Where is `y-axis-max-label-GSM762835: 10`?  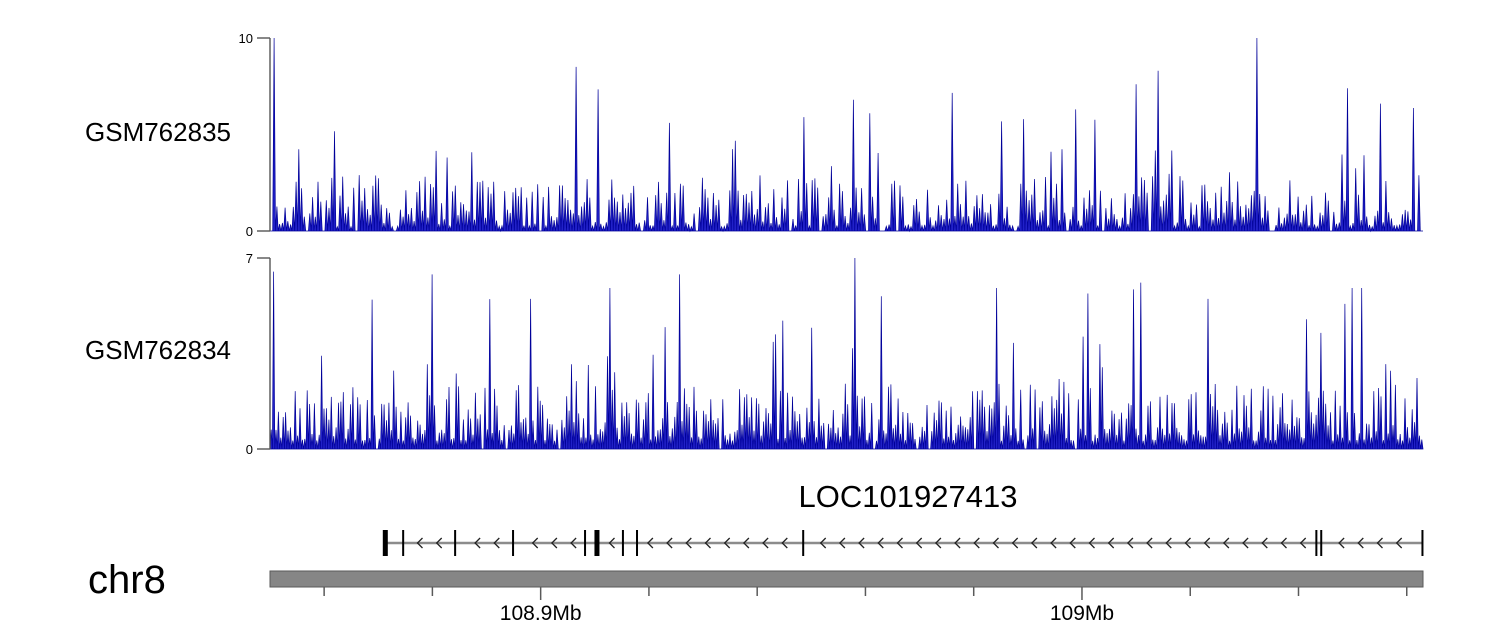
y-axis-max-label-GSM762835: 10 is located at coordinates (246, 38).